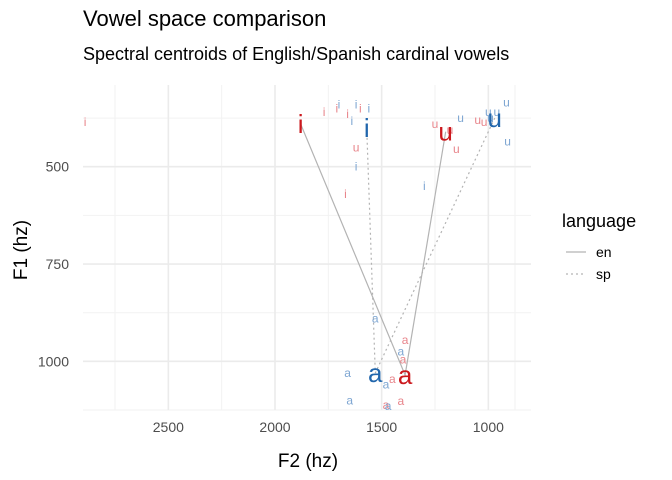  I want to click on legend-label-en: en, so click(604, 252).